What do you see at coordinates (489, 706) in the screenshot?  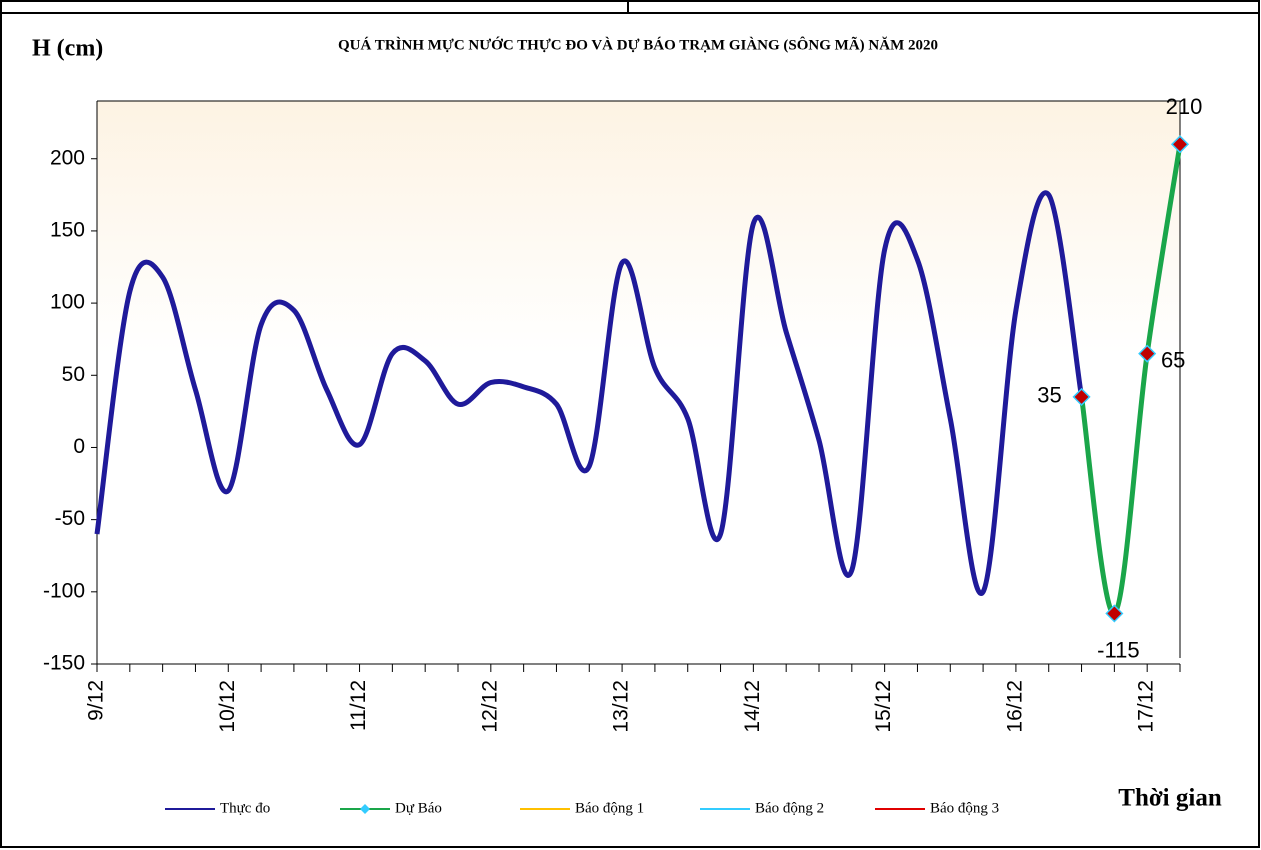 I see `x-tick-label: 12/12` at bounding box center [489, 706].